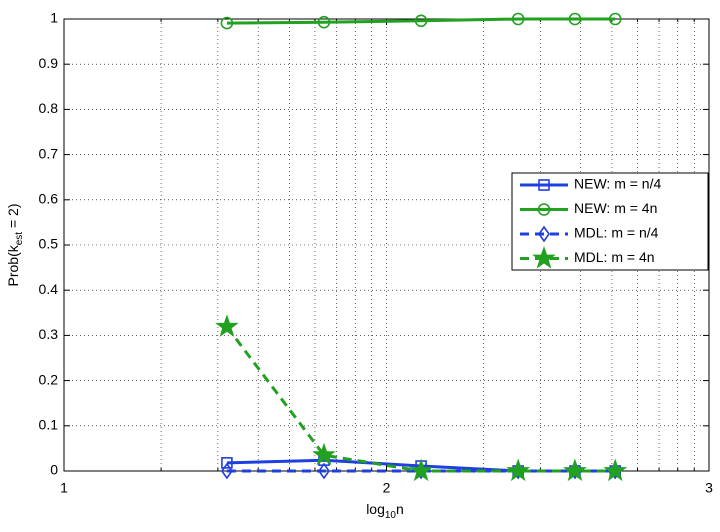 The width and height of the screenshot is (720, 532). I want to click on x-tick-label: 3, so click(709, 488).